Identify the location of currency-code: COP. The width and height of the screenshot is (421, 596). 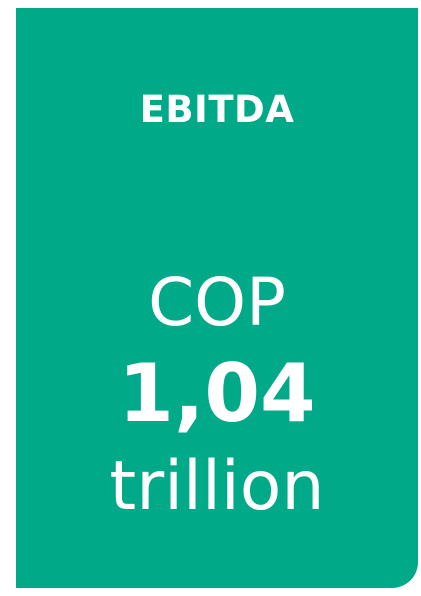
(217, 302).